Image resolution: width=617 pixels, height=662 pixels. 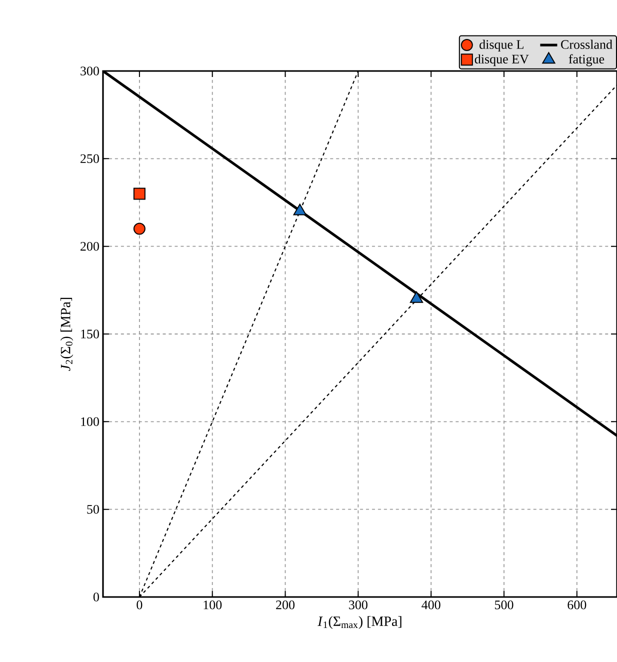 I want to click on legend-label: fatigue, so click(x=586, y=60).